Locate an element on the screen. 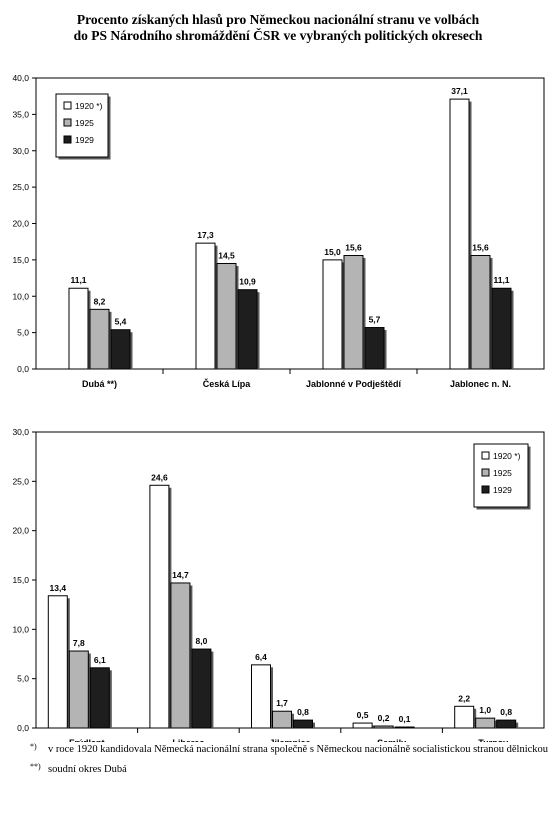  chart-2-legend-label-0: 1920 *) is located at coordinates (507, 456).